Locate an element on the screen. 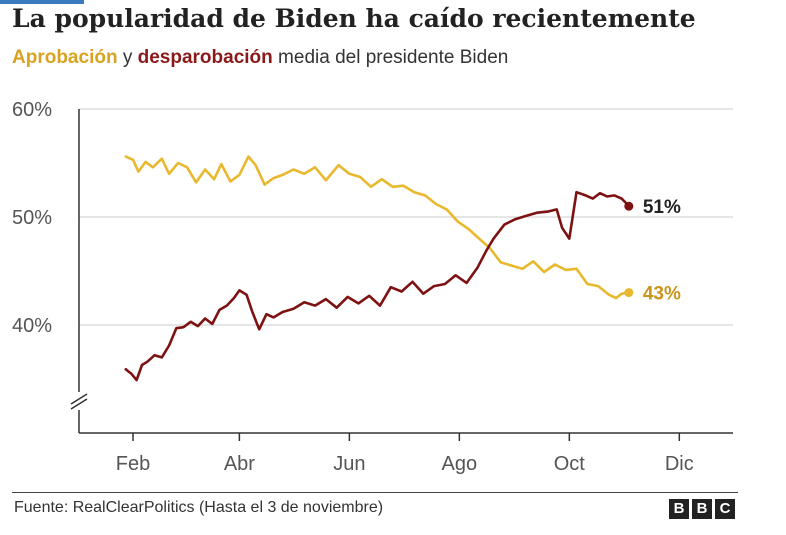  subtitle-disapproval: desparobación is located at coordinates (205, 57).